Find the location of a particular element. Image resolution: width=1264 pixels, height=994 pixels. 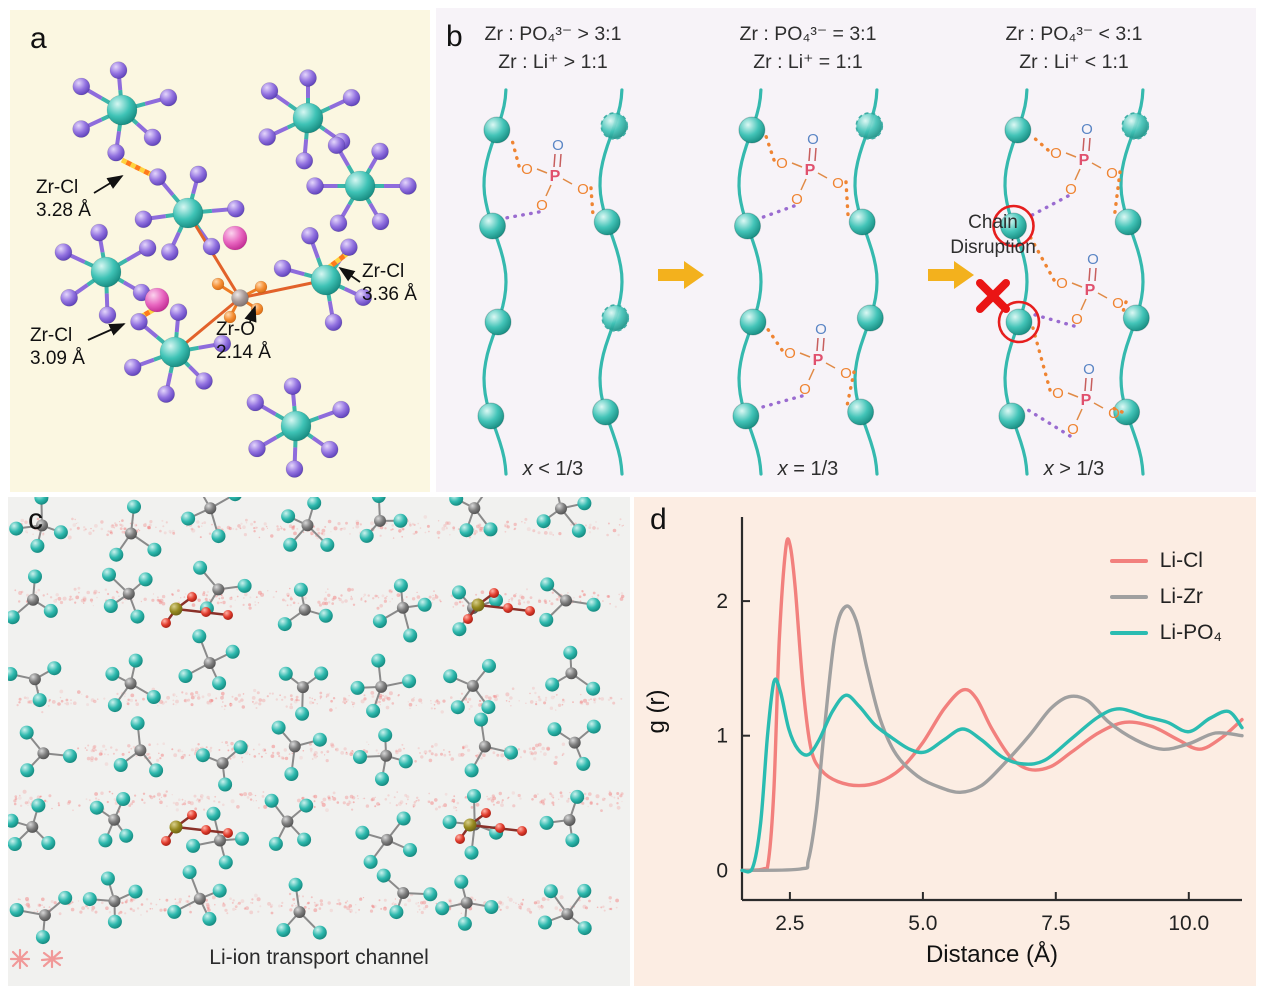

chain-disruption-label: Chain Disruption is located at coordinates (993, 235).